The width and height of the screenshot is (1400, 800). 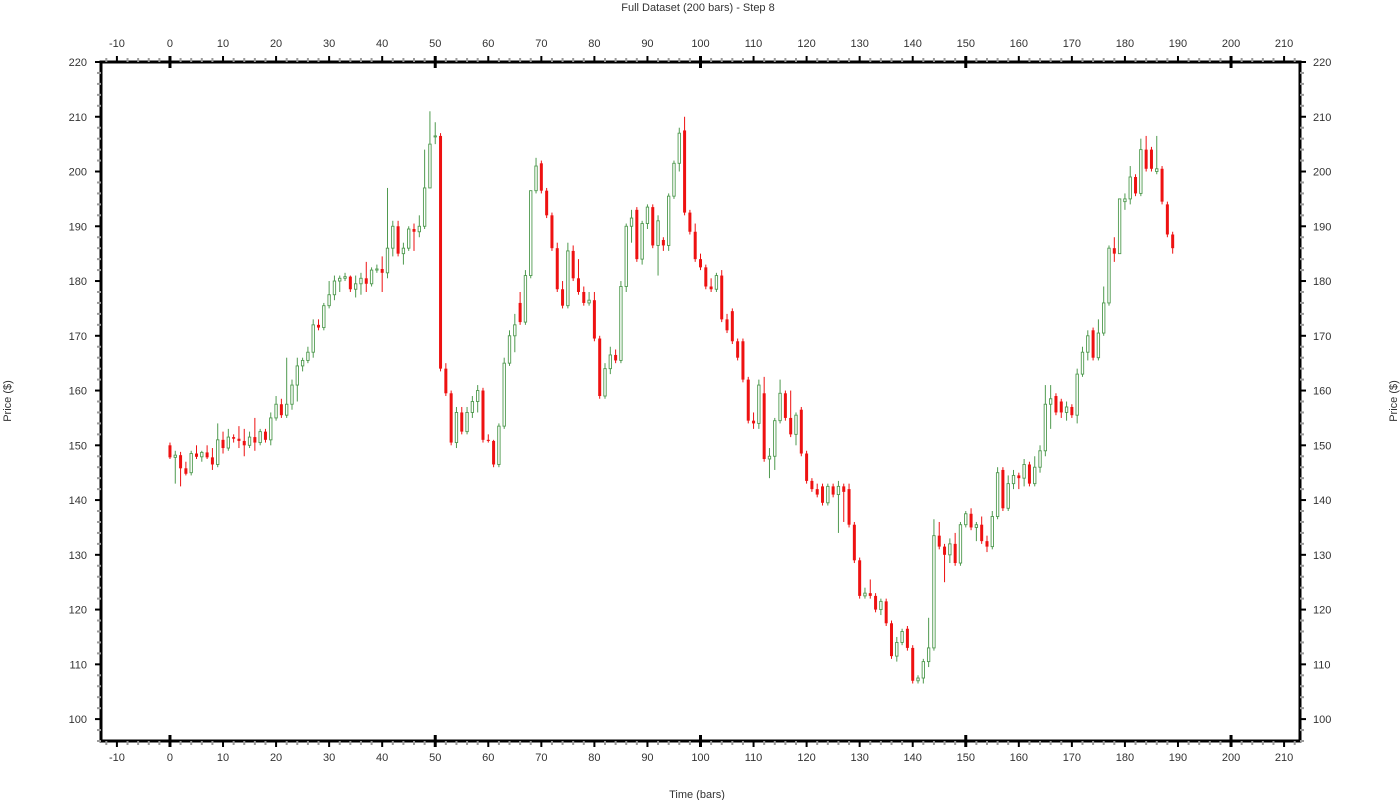 I want to click on x-tick-label-top: 140, so click(x=913, y=44).